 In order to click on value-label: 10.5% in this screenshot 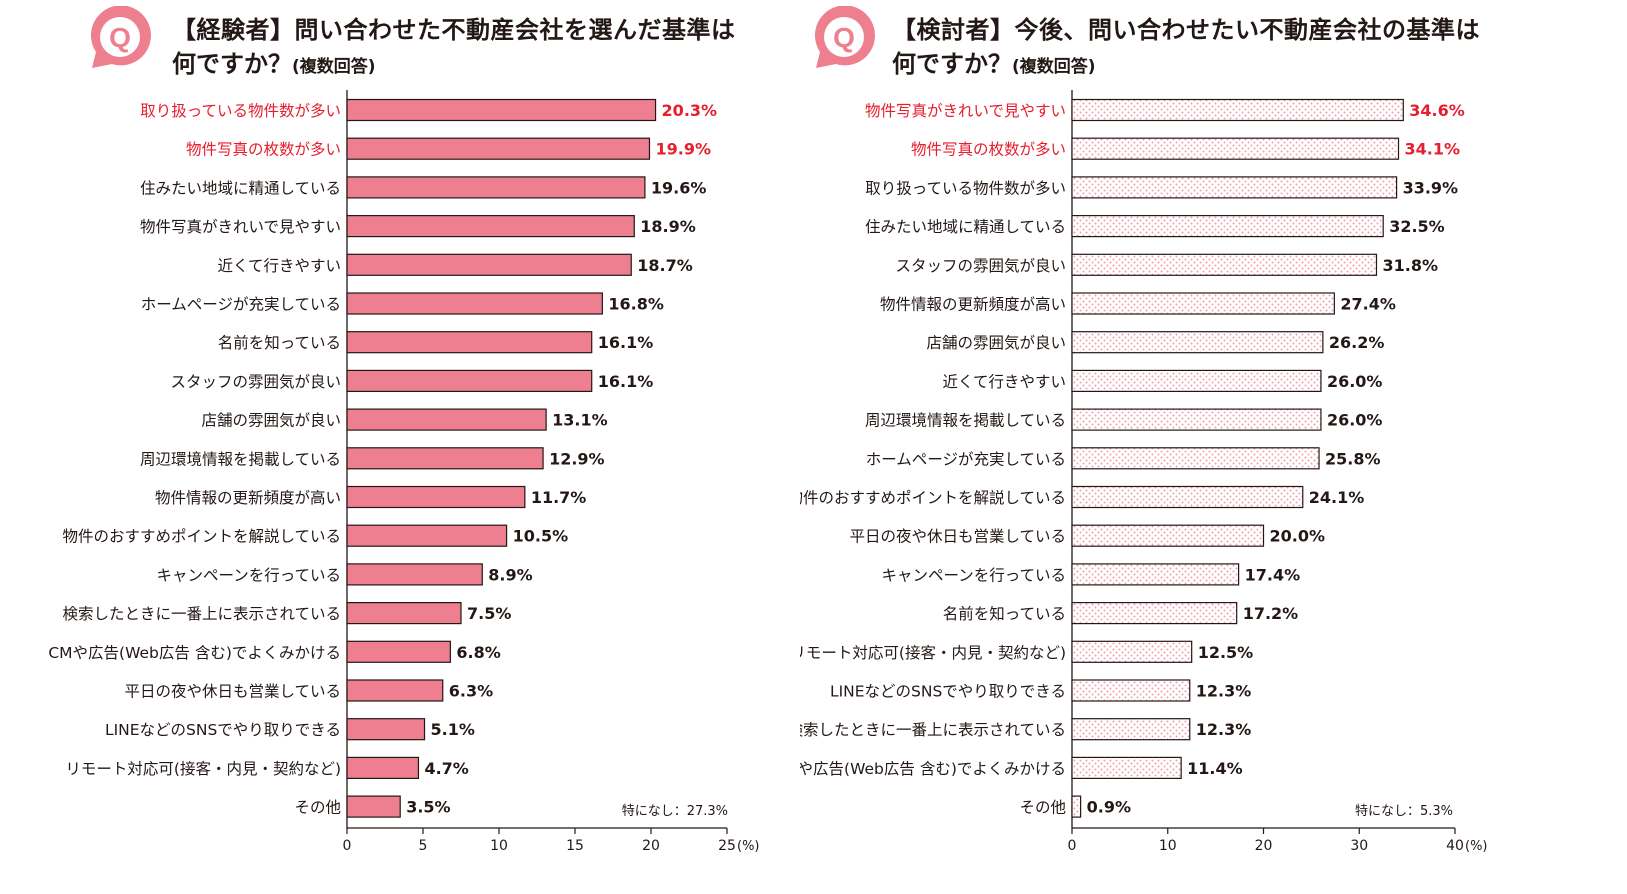, I will do `click(541, 536)`.